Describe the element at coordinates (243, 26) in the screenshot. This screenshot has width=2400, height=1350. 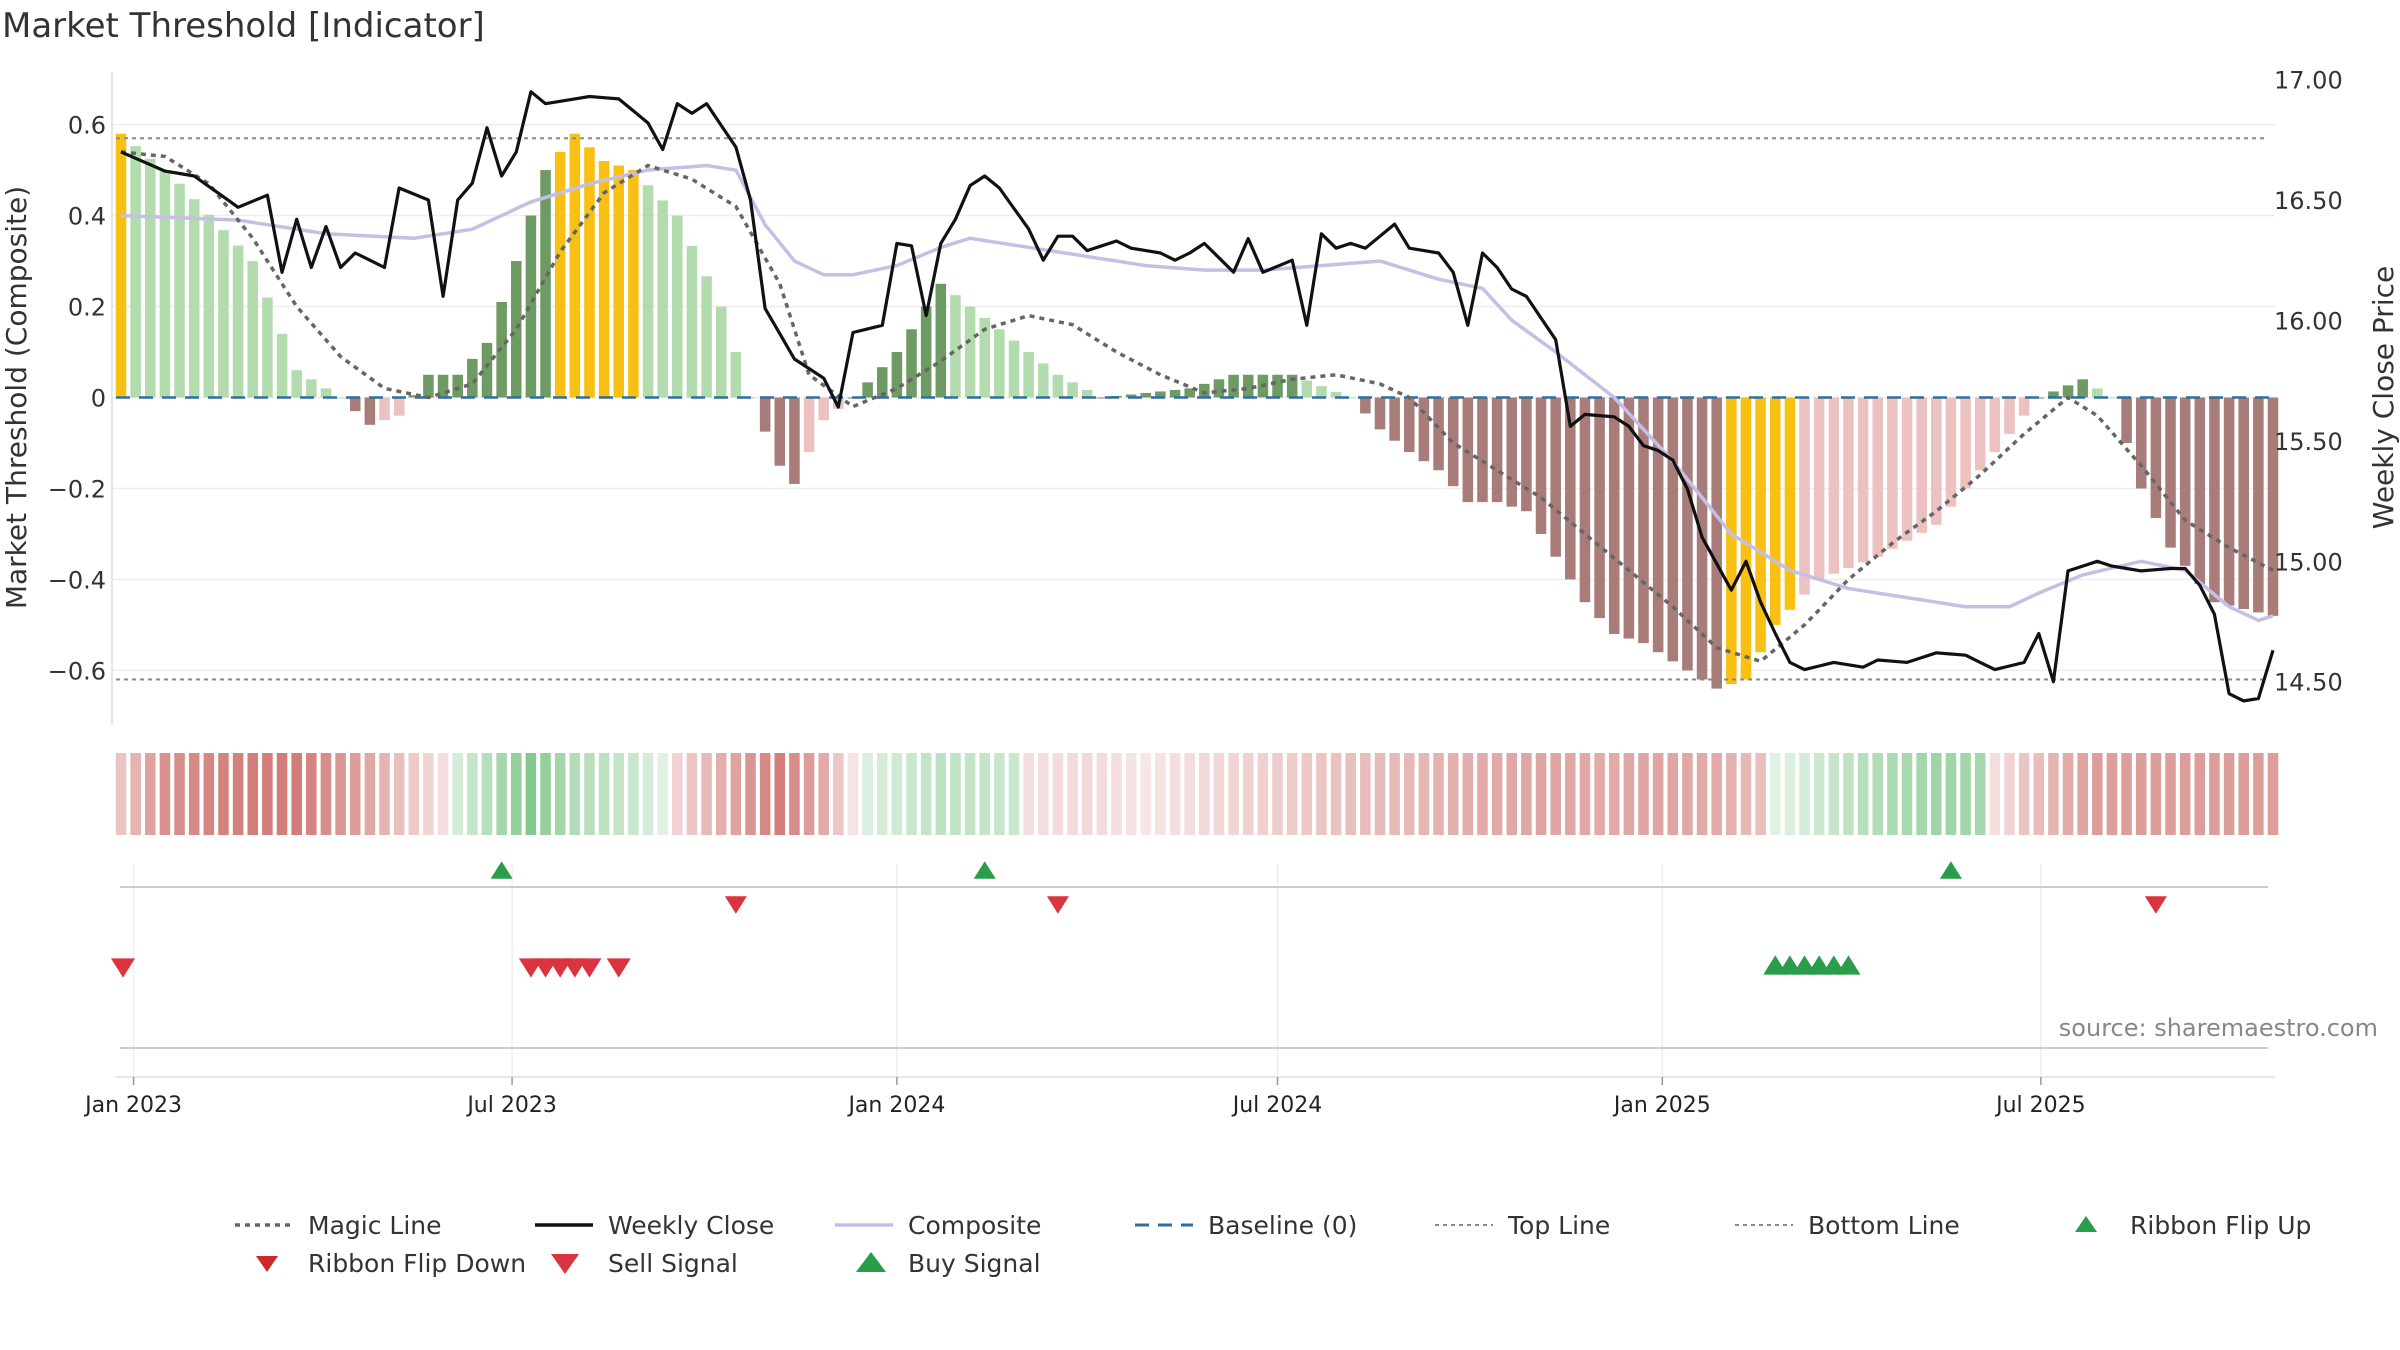
I see `chart-title: Market Threshold [Indicator]` at that location.